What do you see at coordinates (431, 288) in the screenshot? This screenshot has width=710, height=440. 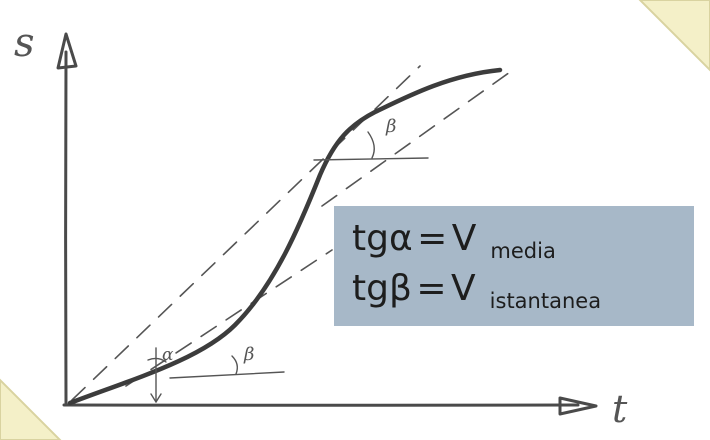 I see `formula-2-eq: =` at bounding box center [431, 288].